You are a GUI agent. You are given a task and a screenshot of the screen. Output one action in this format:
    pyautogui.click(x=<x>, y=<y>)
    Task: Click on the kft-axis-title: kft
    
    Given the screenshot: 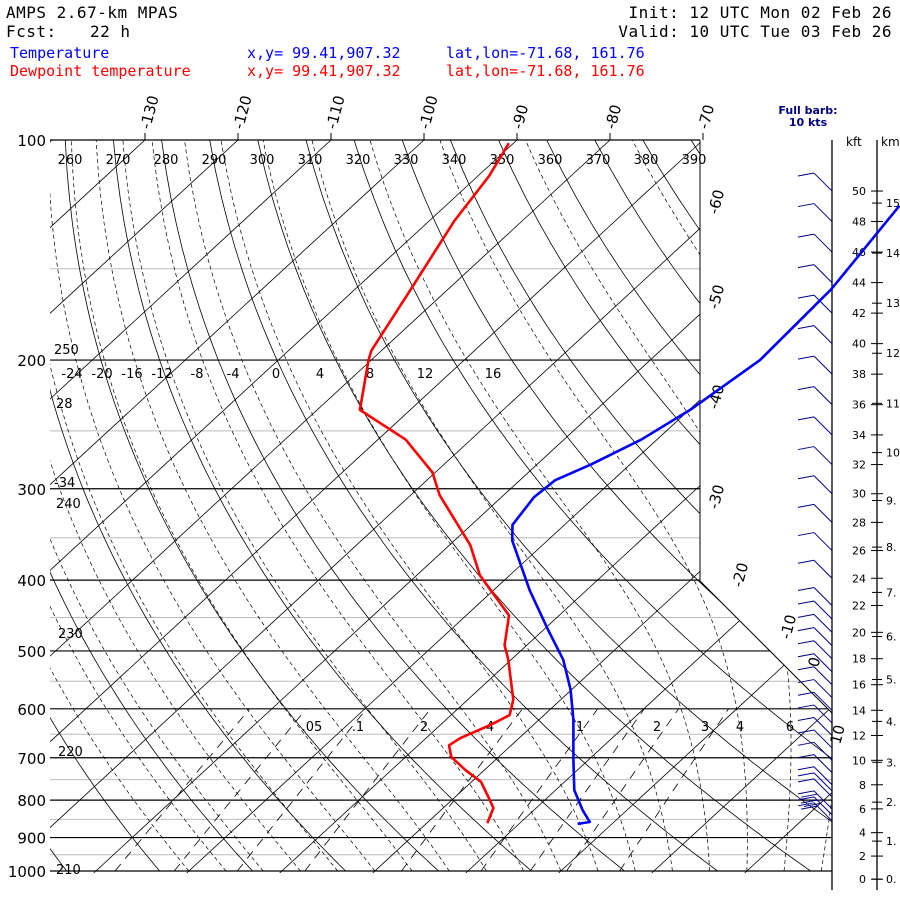 What is the action you would take?
    pyautogui.click(x=854, y=142)
    